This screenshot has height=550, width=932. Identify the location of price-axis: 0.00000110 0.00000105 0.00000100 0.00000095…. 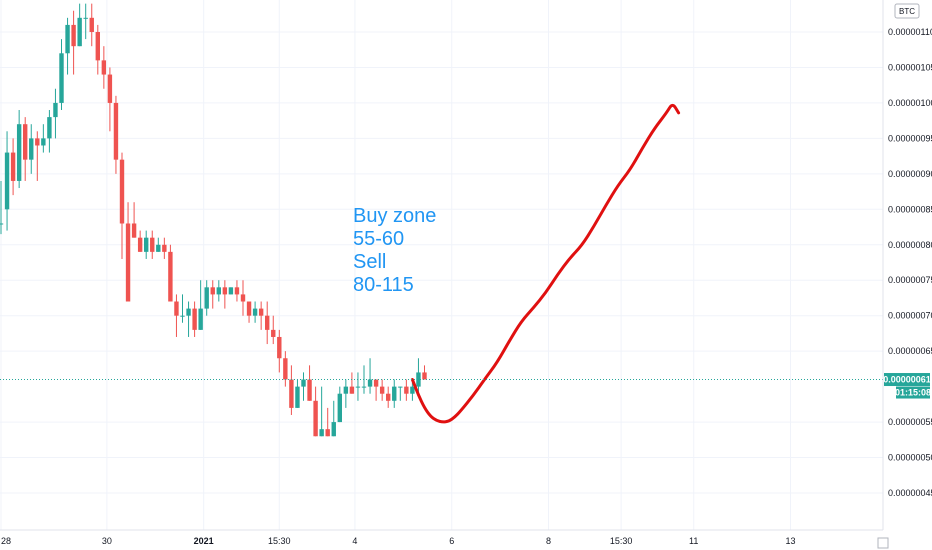
(910, 262).